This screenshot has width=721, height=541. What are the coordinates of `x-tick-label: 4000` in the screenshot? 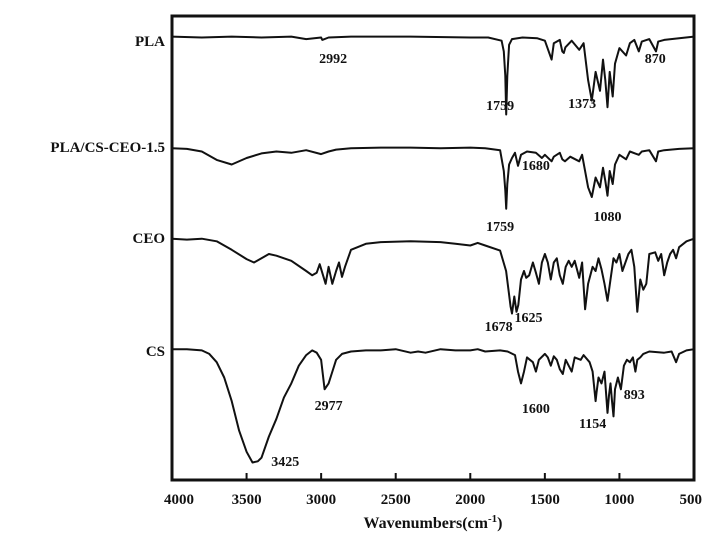 It's located at (179, 500).